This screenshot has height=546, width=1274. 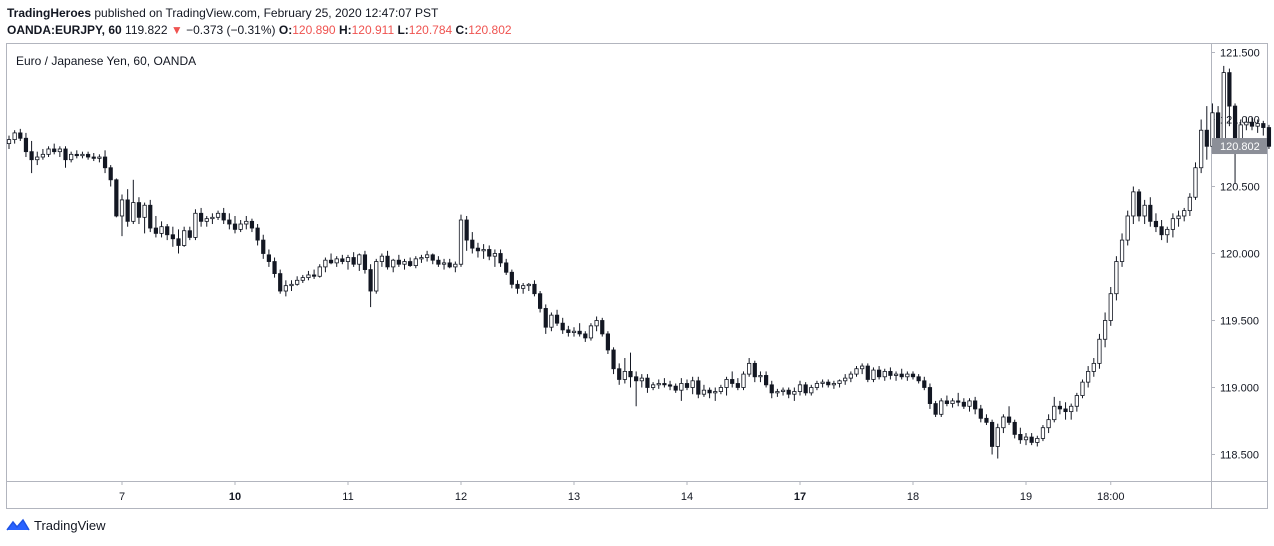 What do you see at coordinates (913, 497) in the screenshot?
I see `x-tick-label: 18` at bounding box center [913, 497].